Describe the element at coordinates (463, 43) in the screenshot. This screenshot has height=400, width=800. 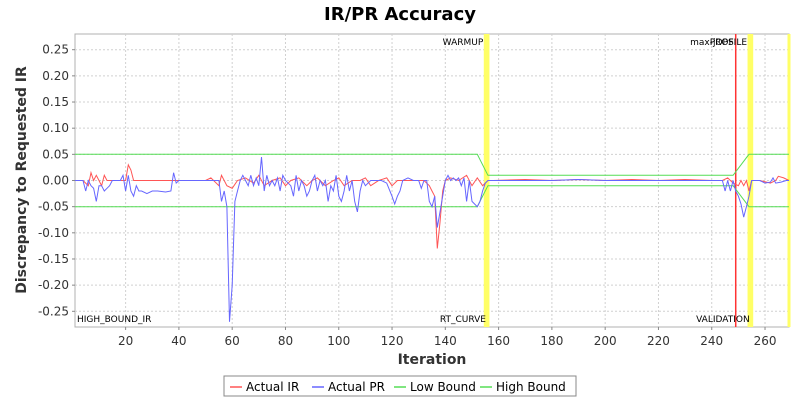
I see `marker-label: WARMUP` at that location.